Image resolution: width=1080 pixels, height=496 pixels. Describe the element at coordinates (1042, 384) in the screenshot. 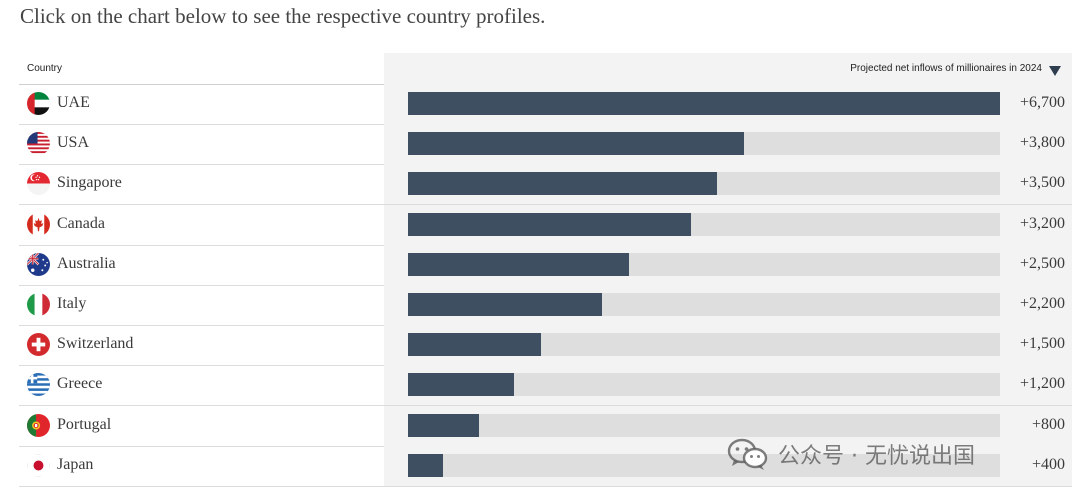

I see `value-label: +1,200` at that location.